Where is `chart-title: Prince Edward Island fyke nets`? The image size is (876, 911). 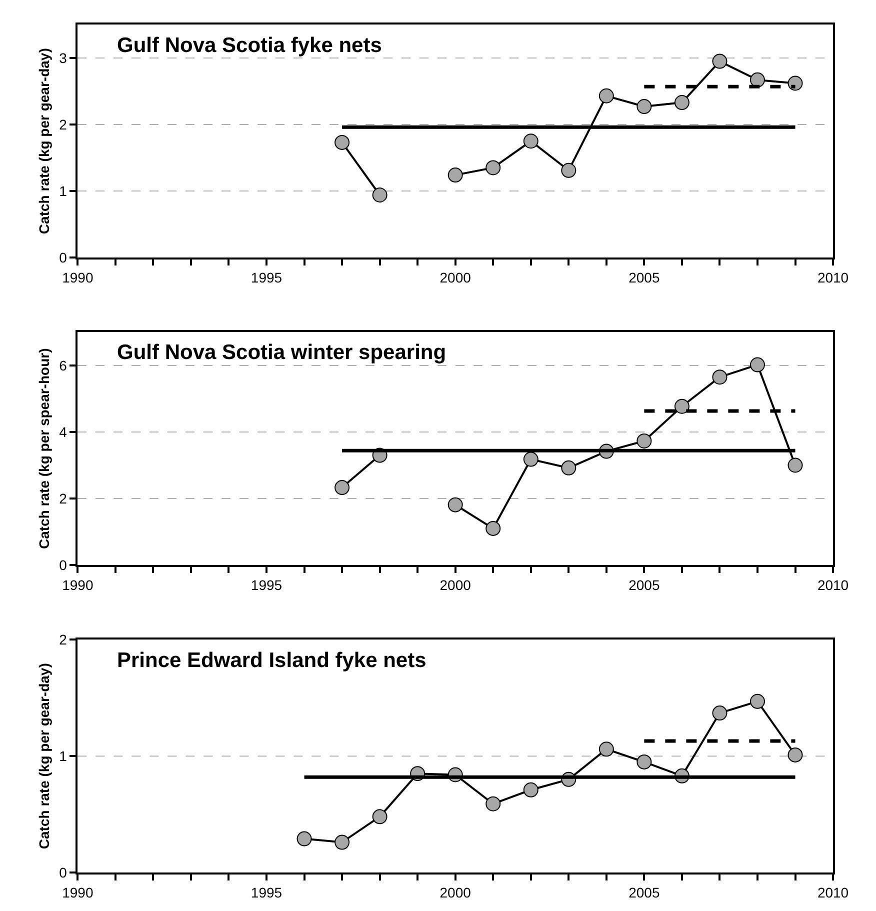
chart-title: Prince Edward Island fyke nets is located at coordinates (271, 660).